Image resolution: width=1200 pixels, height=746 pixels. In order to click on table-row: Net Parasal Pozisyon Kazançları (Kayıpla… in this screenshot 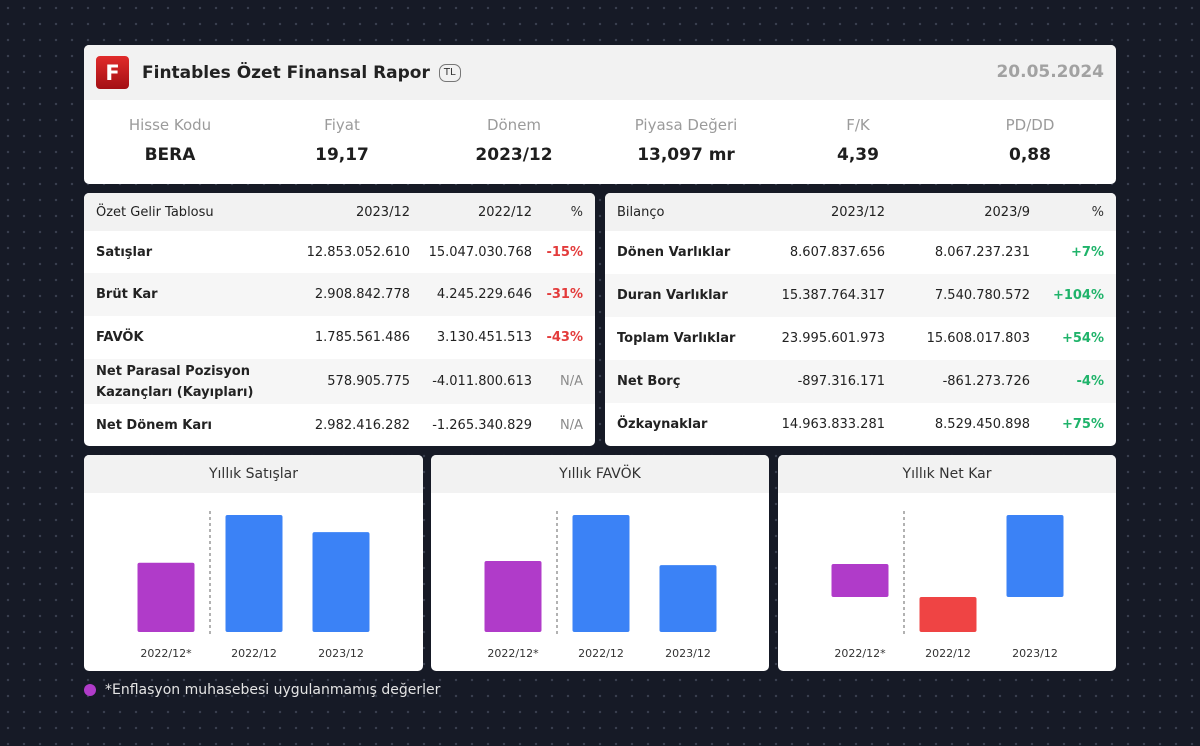, I will do `click(339, 381)`.